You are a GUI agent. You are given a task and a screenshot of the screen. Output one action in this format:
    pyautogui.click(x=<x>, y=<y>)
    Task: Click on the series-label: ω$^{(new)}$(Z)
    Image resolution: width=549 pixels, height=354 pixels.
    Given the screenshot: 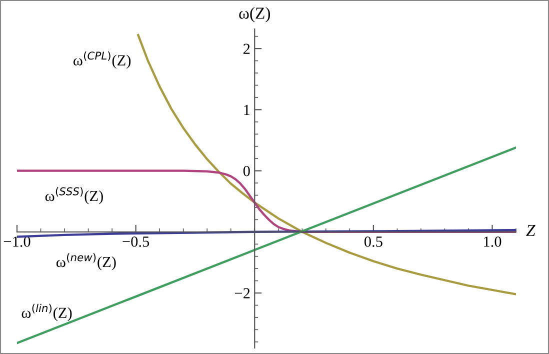 What is the action you would take?
    pyautogui.click(x=86, y=261)
    